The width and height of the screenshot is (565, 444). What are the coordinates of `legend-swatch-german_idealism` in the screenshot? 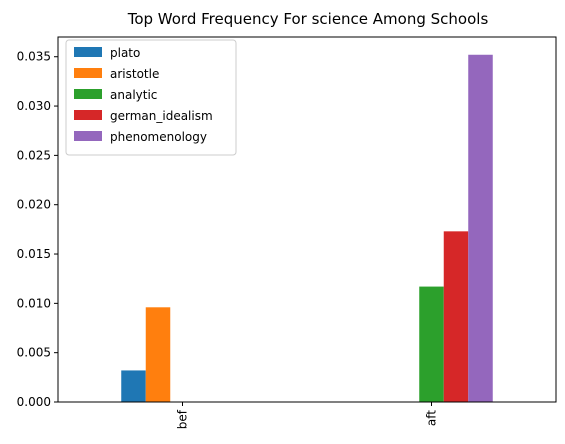 It's located at (88, 115).